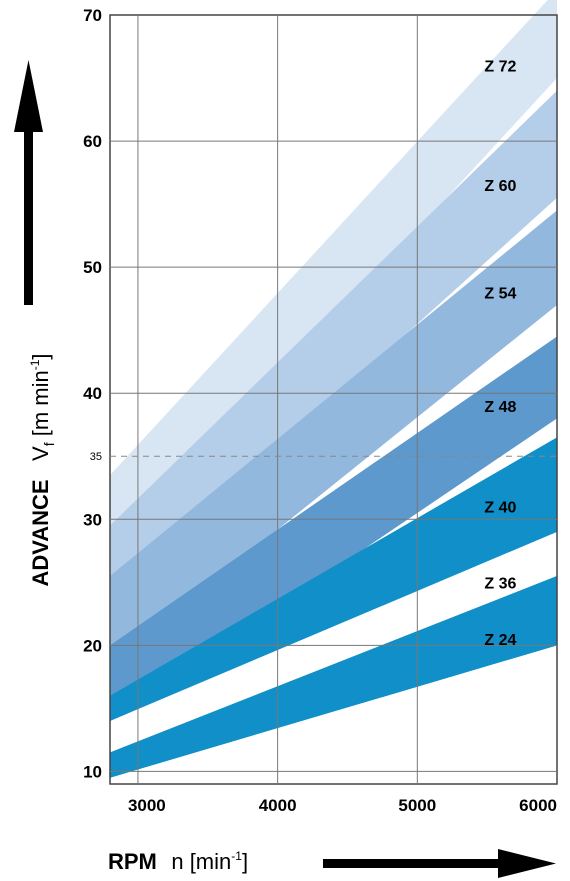 The width and height of the screenshot is (570, 881). What do you see at coordinates (40, 453) in the screenshot?
I see `y-axis-title-var: V` at bounding box center [40, 453].